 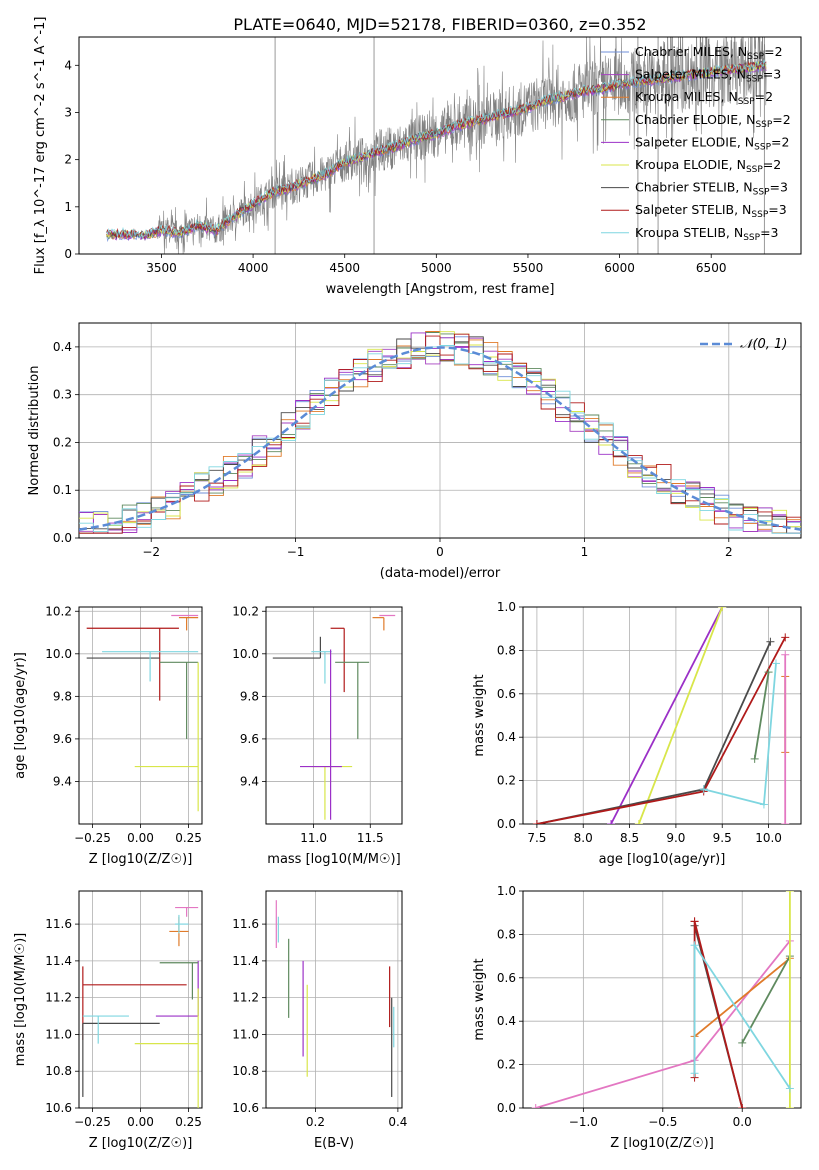 I want to click on x-tick-label: 5500, so click(x=528, y=268).